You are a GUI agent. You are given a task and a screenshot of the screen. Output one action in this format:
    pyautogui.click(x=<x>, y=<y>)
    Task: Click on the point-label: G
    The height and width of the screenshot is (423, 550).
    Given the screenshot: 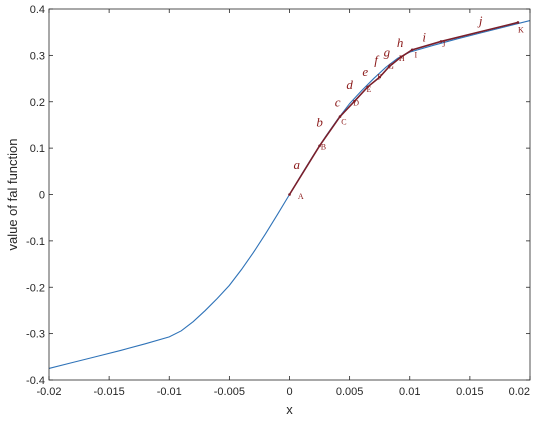 What is the action you would take?
    pyautogui.click(x=391, y=66)
    